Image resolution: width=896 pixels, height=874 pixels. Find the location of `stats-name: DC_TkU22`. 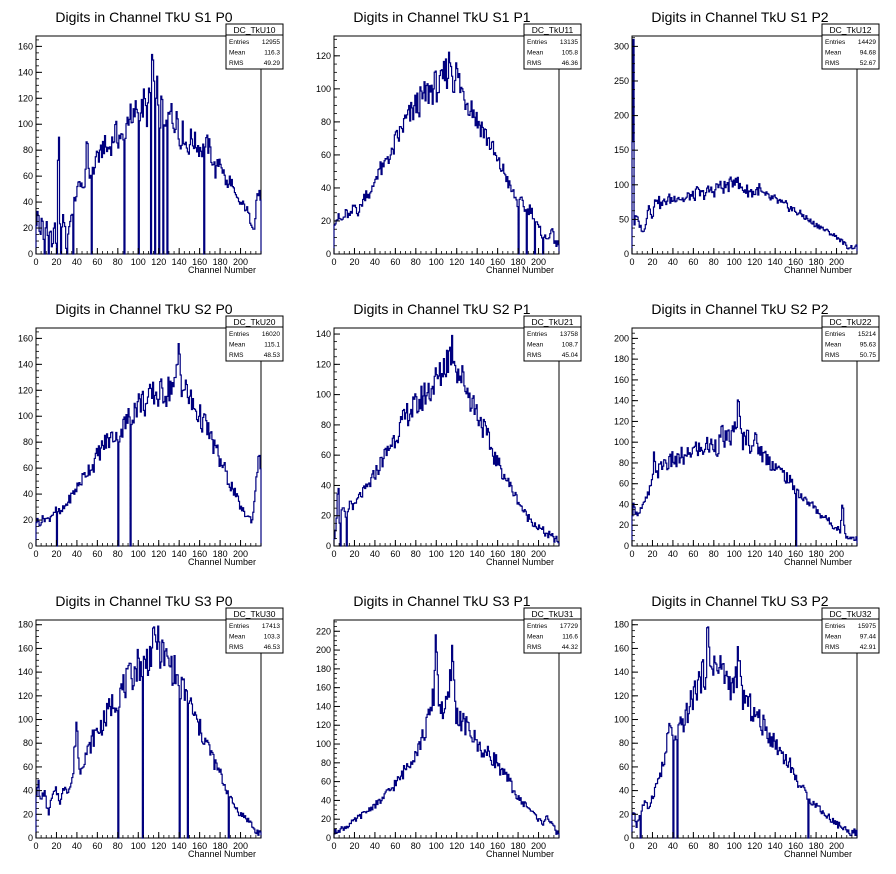

stats-name: DC_TkU22 is located at coordinates (850, 322).